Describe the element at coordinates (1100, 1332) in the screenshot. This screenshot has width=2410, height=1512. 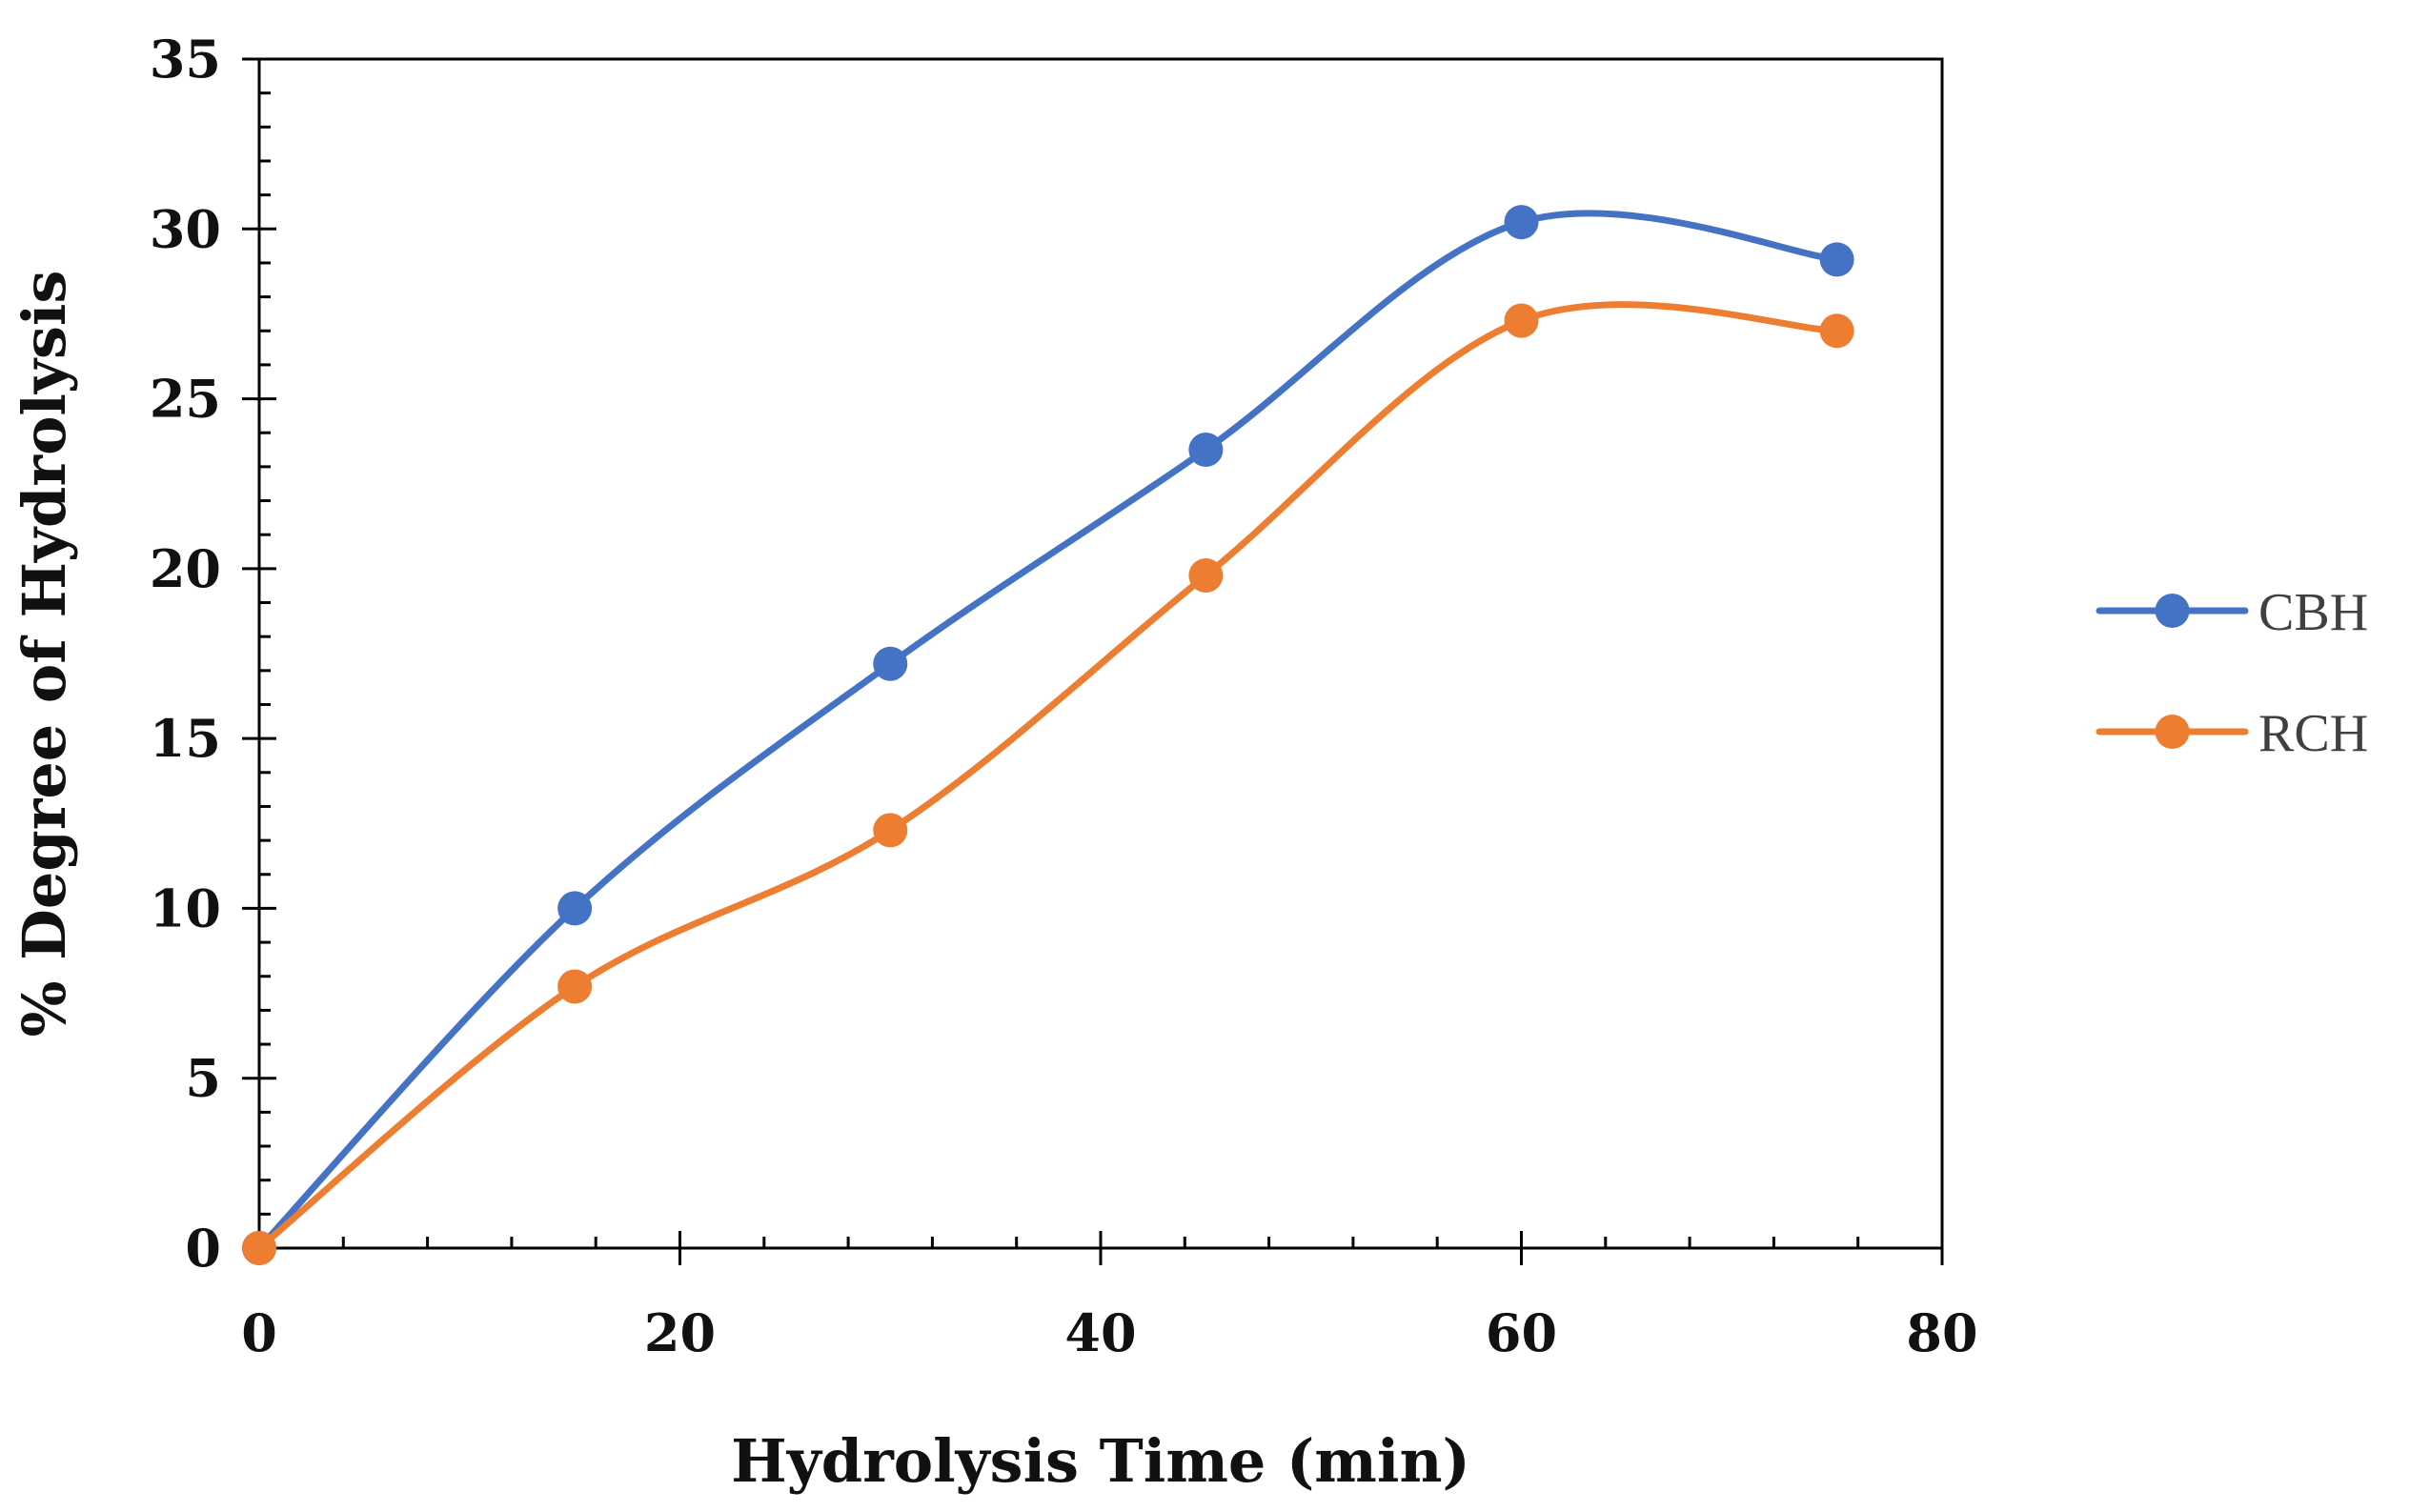
I see `x-tick-label: 40` at that location.